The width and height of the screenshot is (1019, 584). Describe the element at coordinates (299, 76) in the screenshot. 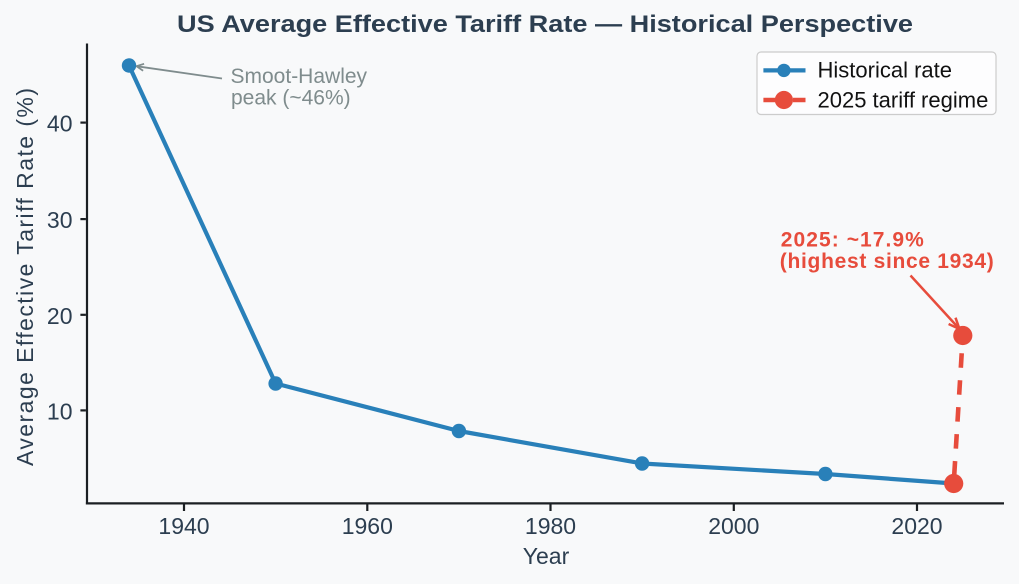

I see `svg-text: Smoot-Hawley` at that location.